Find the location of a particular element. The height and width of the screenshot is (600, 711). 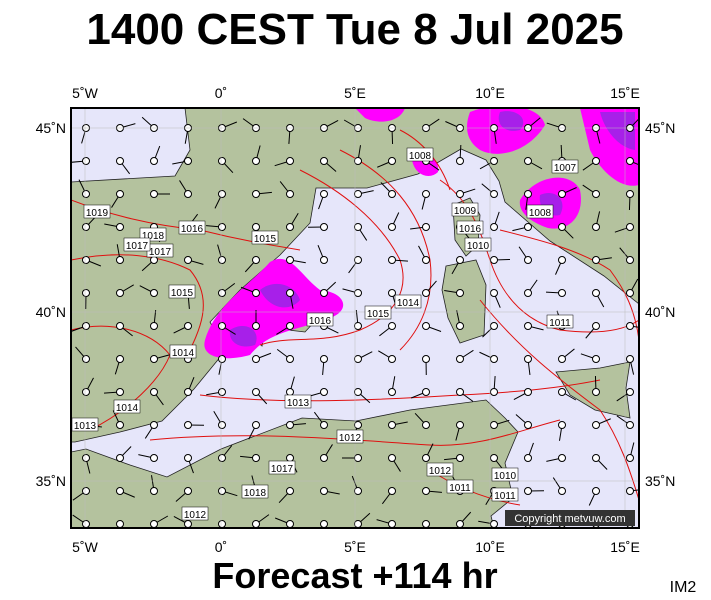

copyright: Copyright metvuw.com is located at coordinates (569, 519).